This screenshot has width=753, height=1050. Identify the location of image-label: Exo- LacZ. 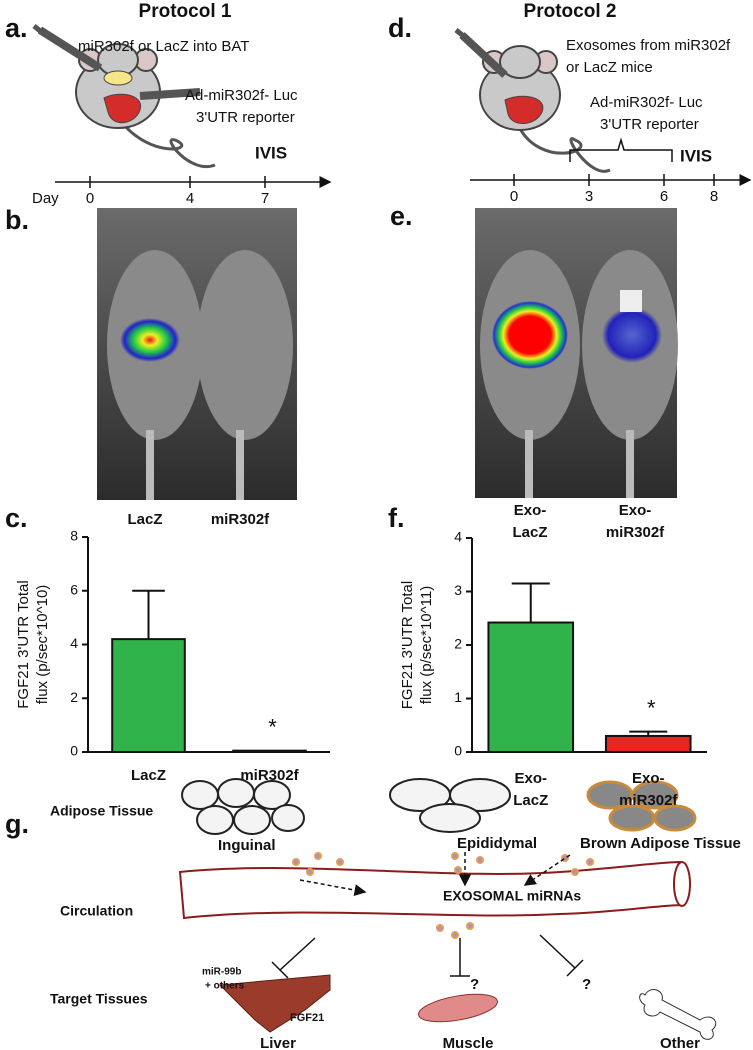
(530, 521).